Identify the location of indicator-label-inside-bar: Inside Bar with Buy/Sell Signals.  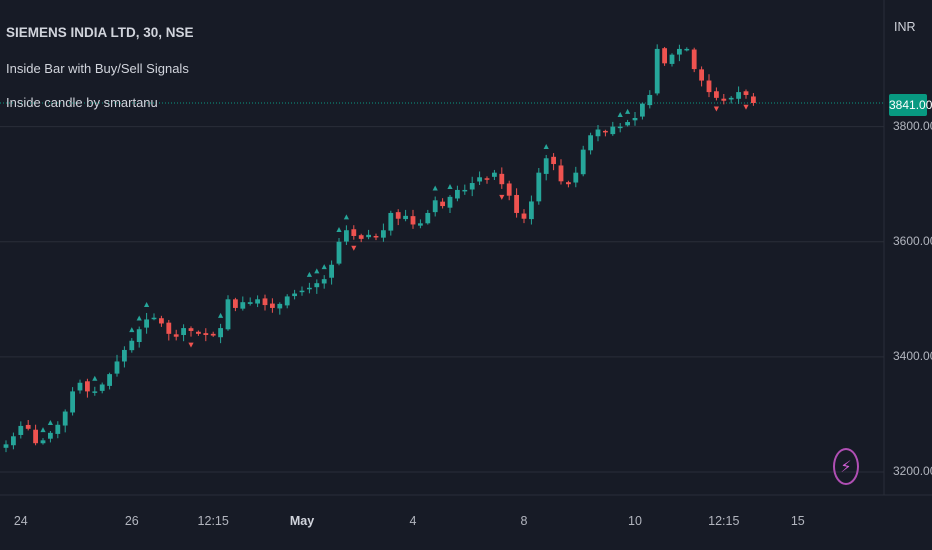
(97, 68).